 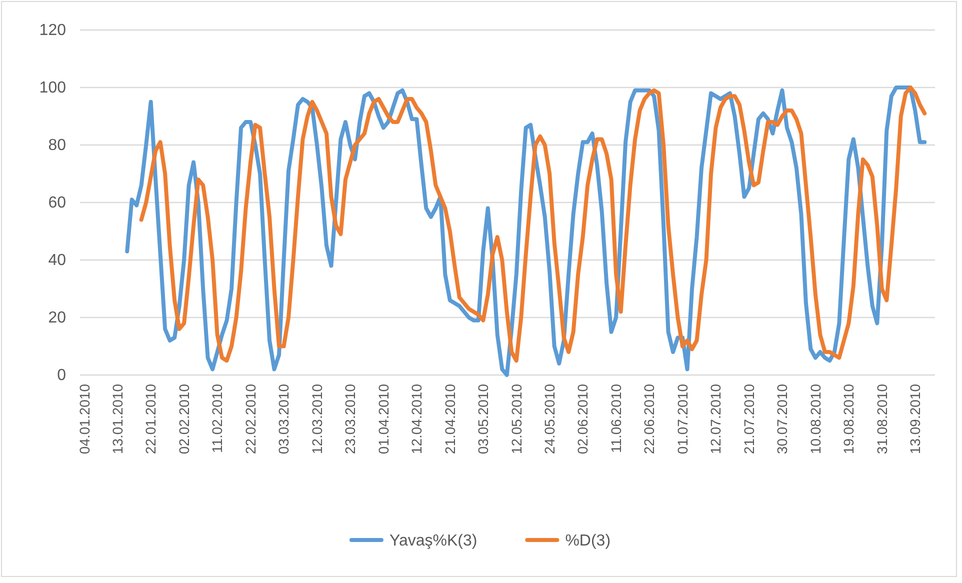 I want to click on y-tick-label: 40, so click(x=57, y=261).